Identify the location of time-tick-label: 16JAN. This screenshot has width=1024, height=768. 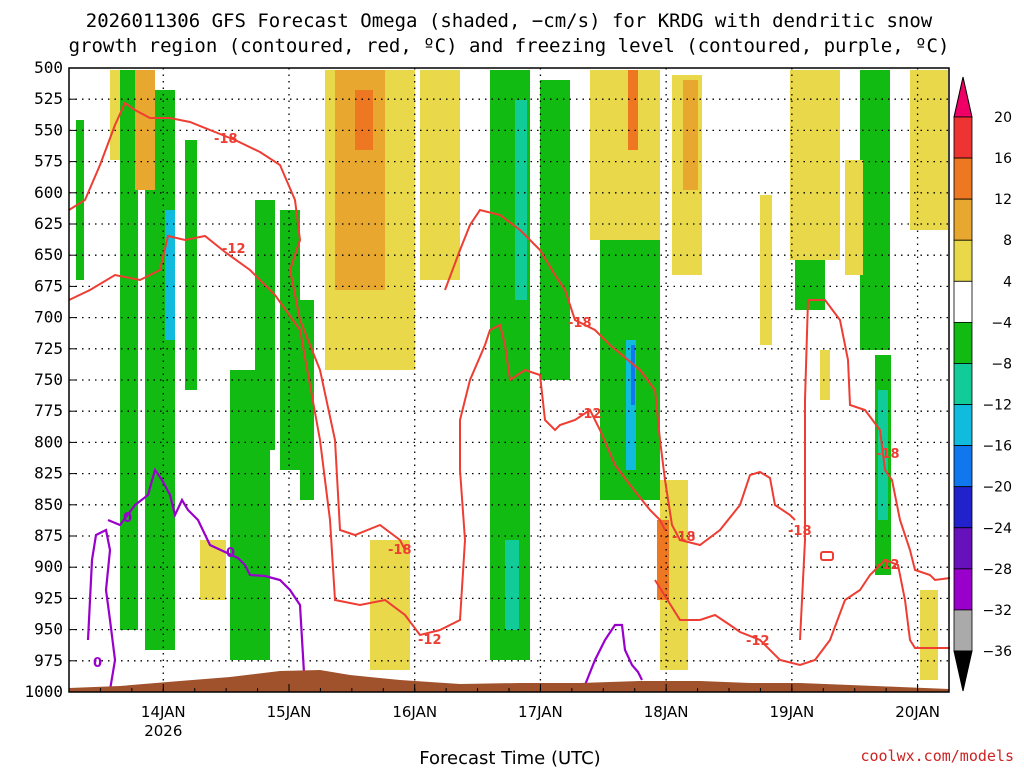
(414, 712).